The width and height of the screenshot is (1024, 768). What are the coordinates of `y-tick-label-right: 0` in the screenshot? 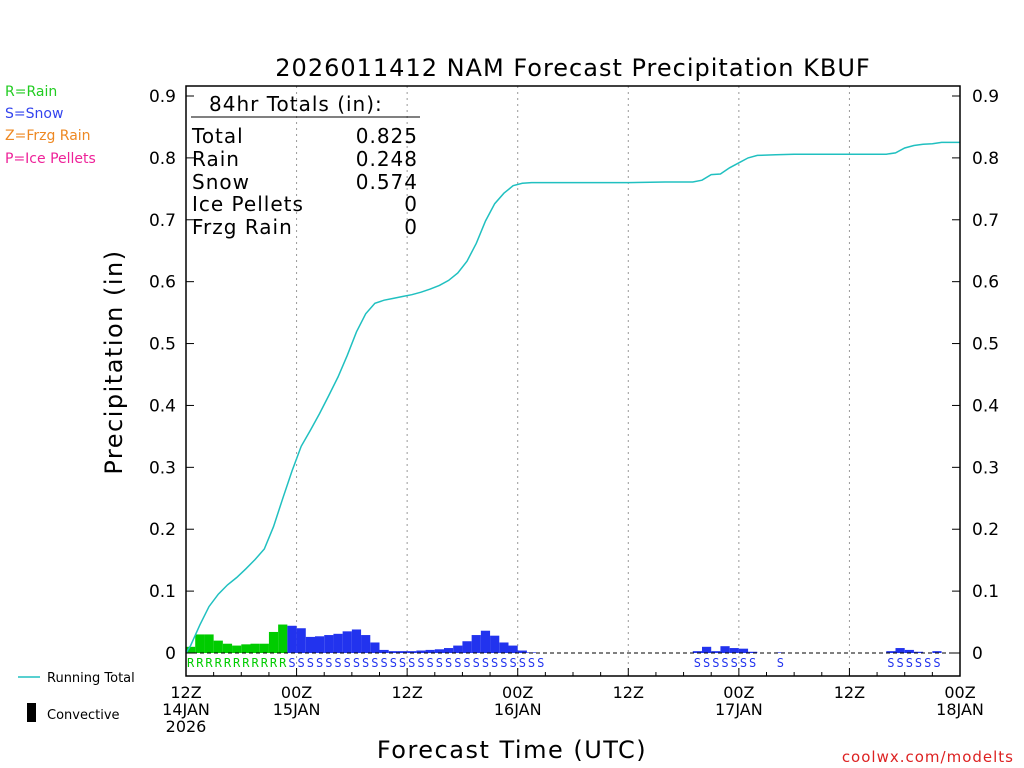 It's located at (977, 654).